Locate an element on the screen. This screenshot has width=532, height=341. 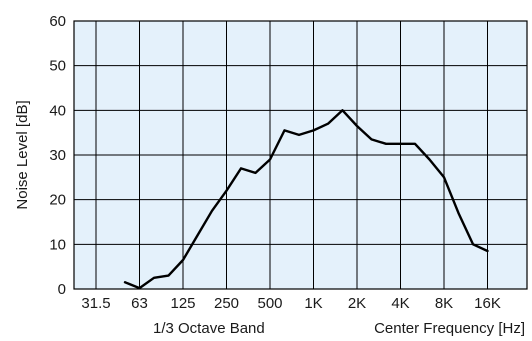
x-axis-title-left: 1/3 Octave Band is located at coordinates (209, 328).